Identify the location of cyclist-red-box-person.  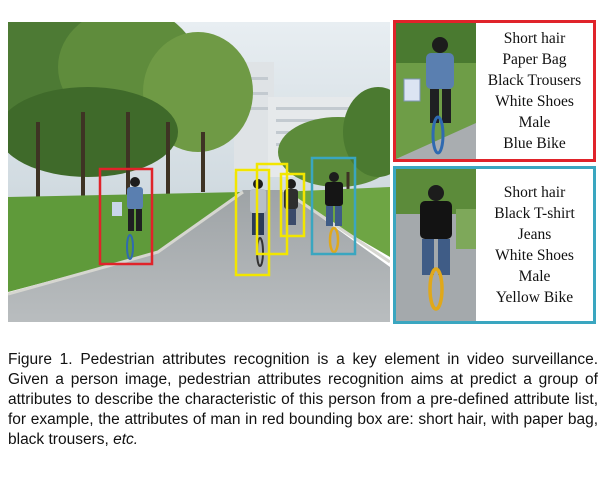
(127, 218).